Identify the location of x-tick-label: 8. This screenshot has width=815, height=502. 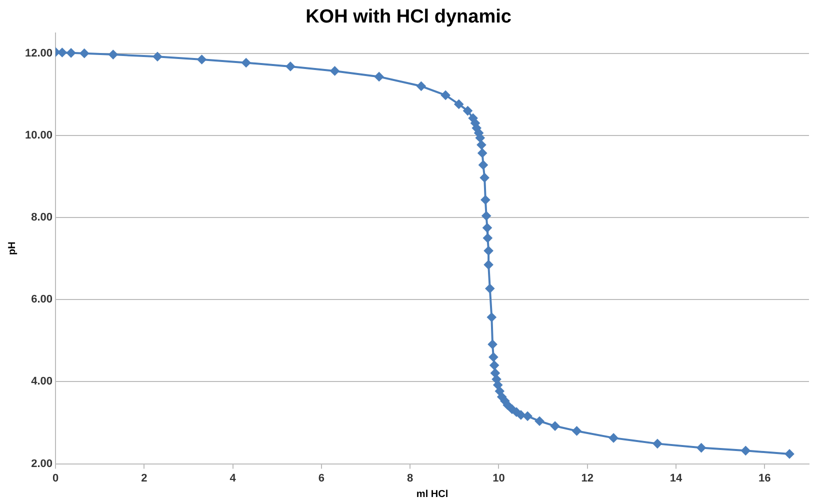
(410, 478).